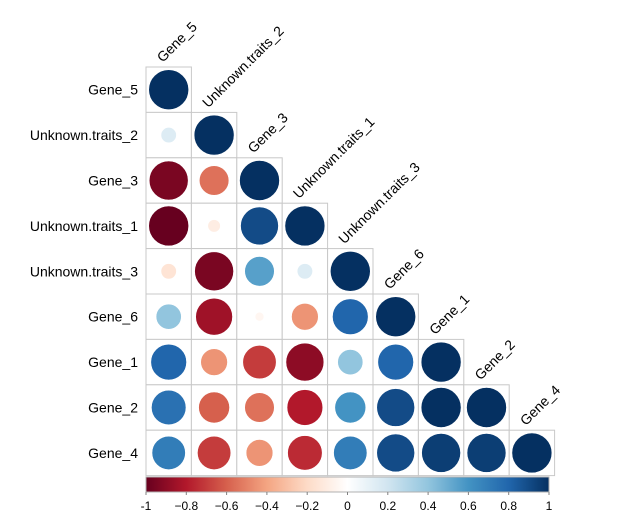 This screenshot has height=526, width=620. I want to click on colorbar-tick-label: −0.8, so click(186, 506).